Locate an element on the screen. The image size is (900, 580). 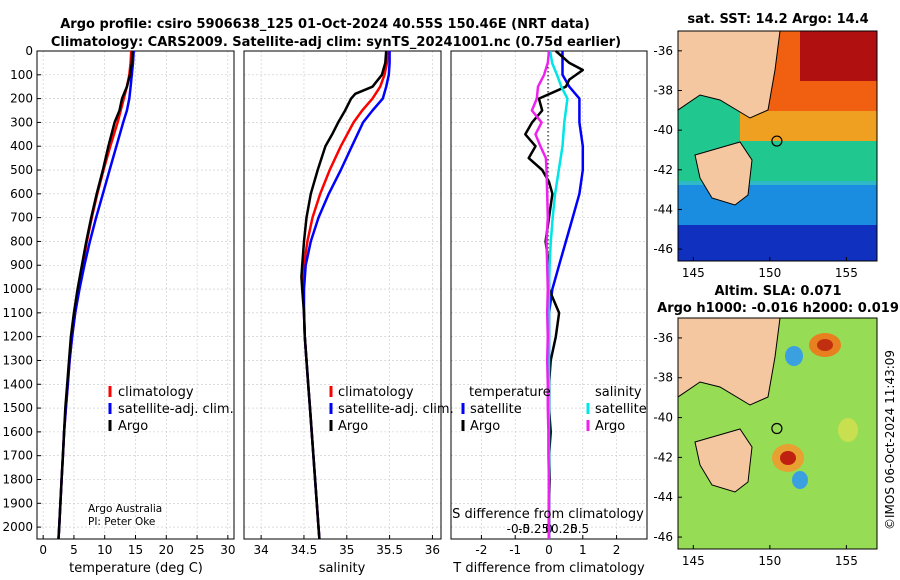
imos-timestamp: ©IMOS 06-Oct-2024 11:43:09 is located at coordinates (890, 440).